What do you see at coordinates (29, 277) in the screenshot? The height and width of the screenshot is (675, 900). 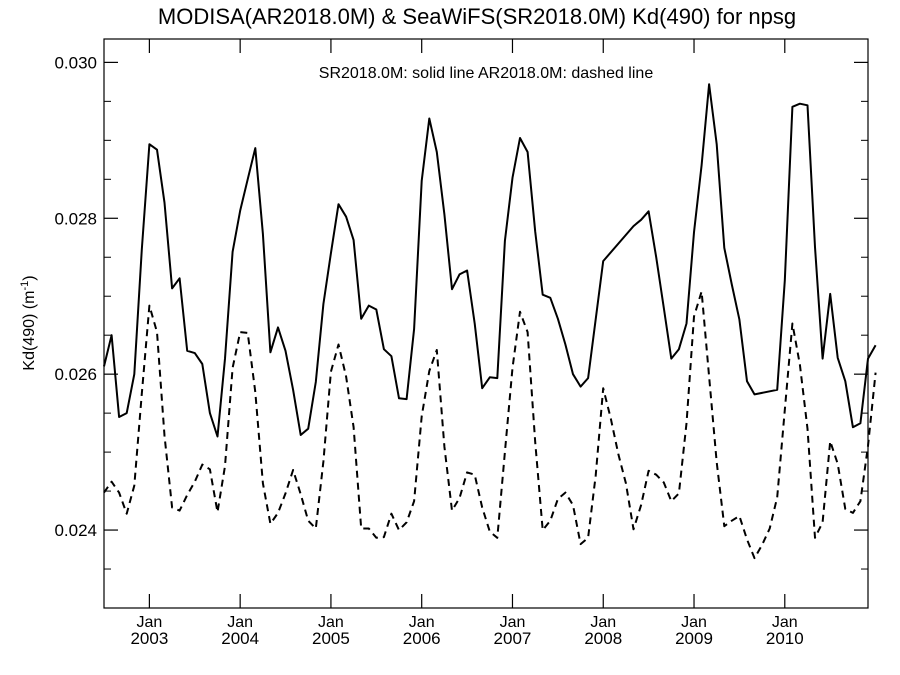 I see `y-axis-label-close: )` at bounding box center [29, 277].